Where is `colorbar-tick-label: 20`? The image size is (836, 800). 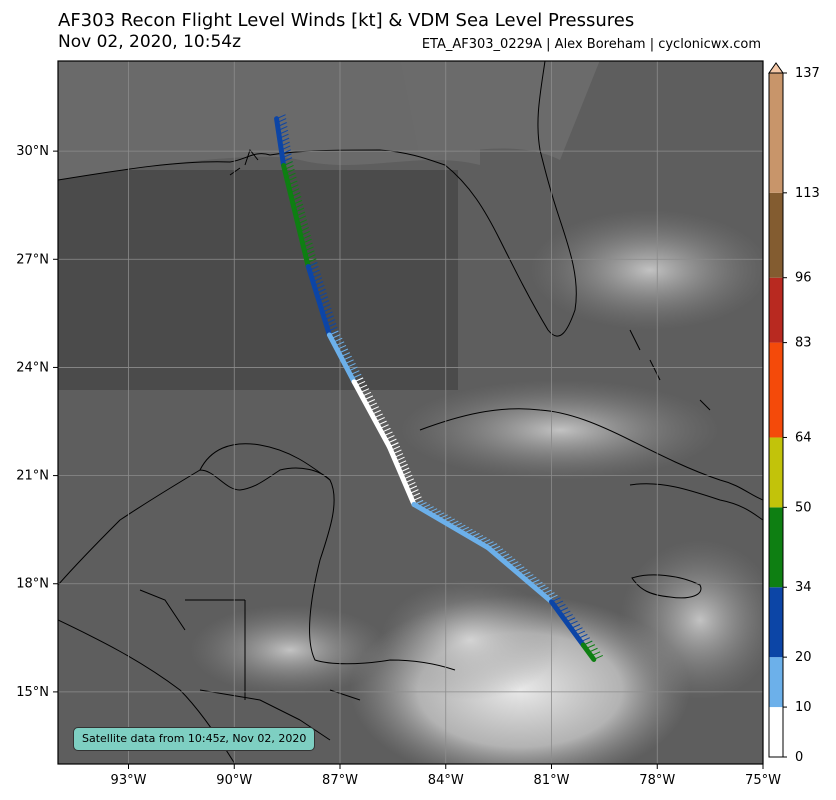 colorbar-tick-label: 20 is located at coordinates (803, 657).